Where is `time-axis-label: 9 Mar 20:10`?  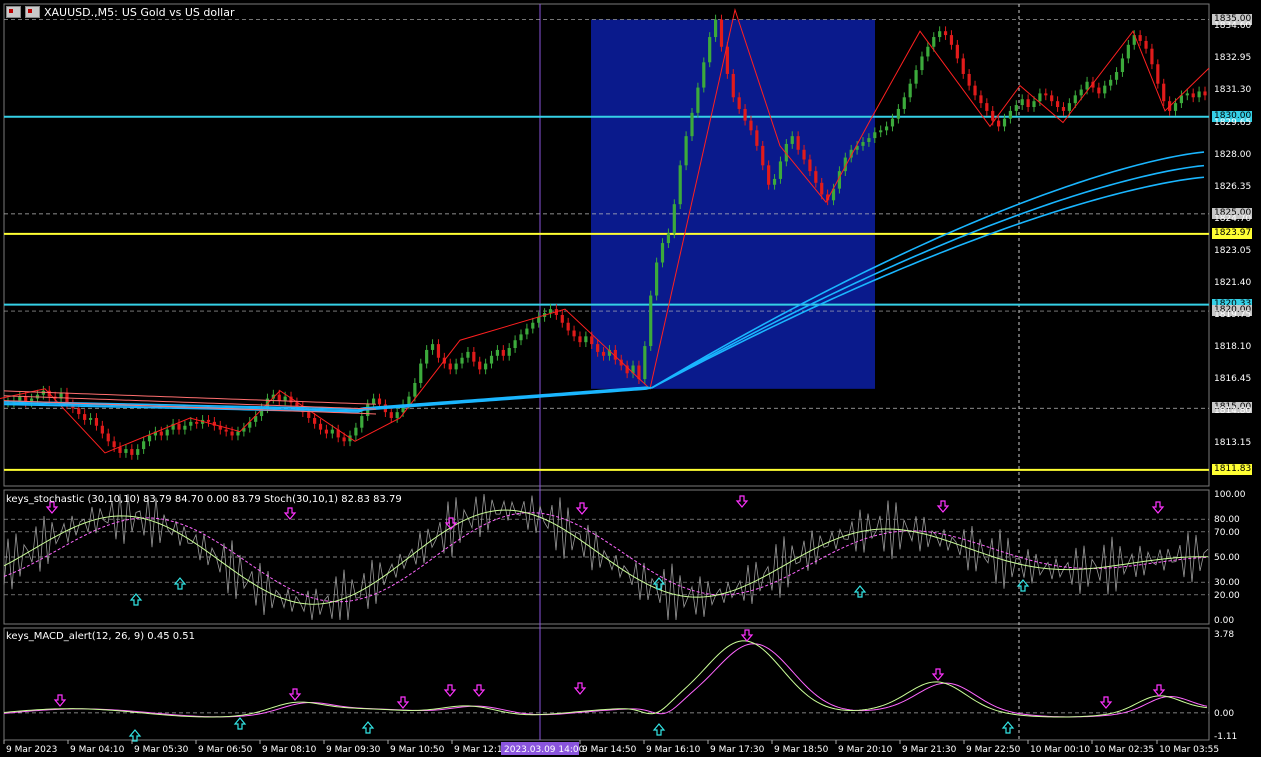 time-axis-label: 9 Mar 20:10 is located at coordinates (865, 750).